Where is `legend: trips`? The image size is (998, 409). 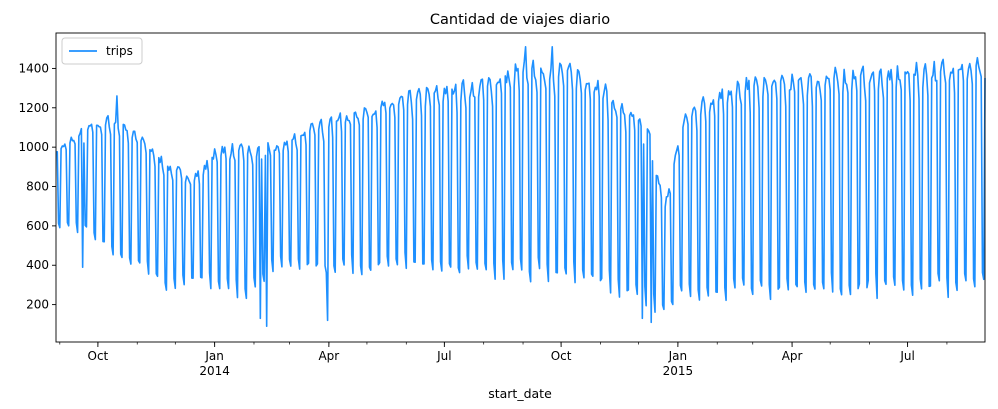
legend: trips is located at coordinates (102, 51).